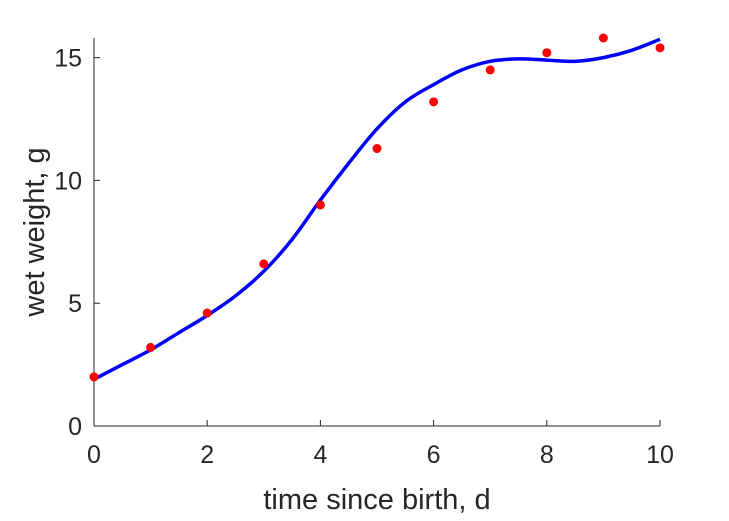 This screenshot has height=521, width=729. I want to click on y-tick-label: 5, so click(75, 304).